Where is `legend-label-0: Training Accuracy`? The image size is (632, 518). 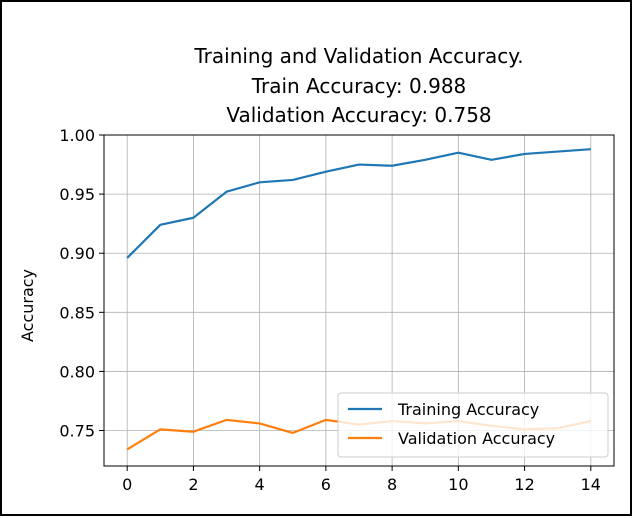 legend-label-0: Training Accuracy is located at coordinates (468, 409).